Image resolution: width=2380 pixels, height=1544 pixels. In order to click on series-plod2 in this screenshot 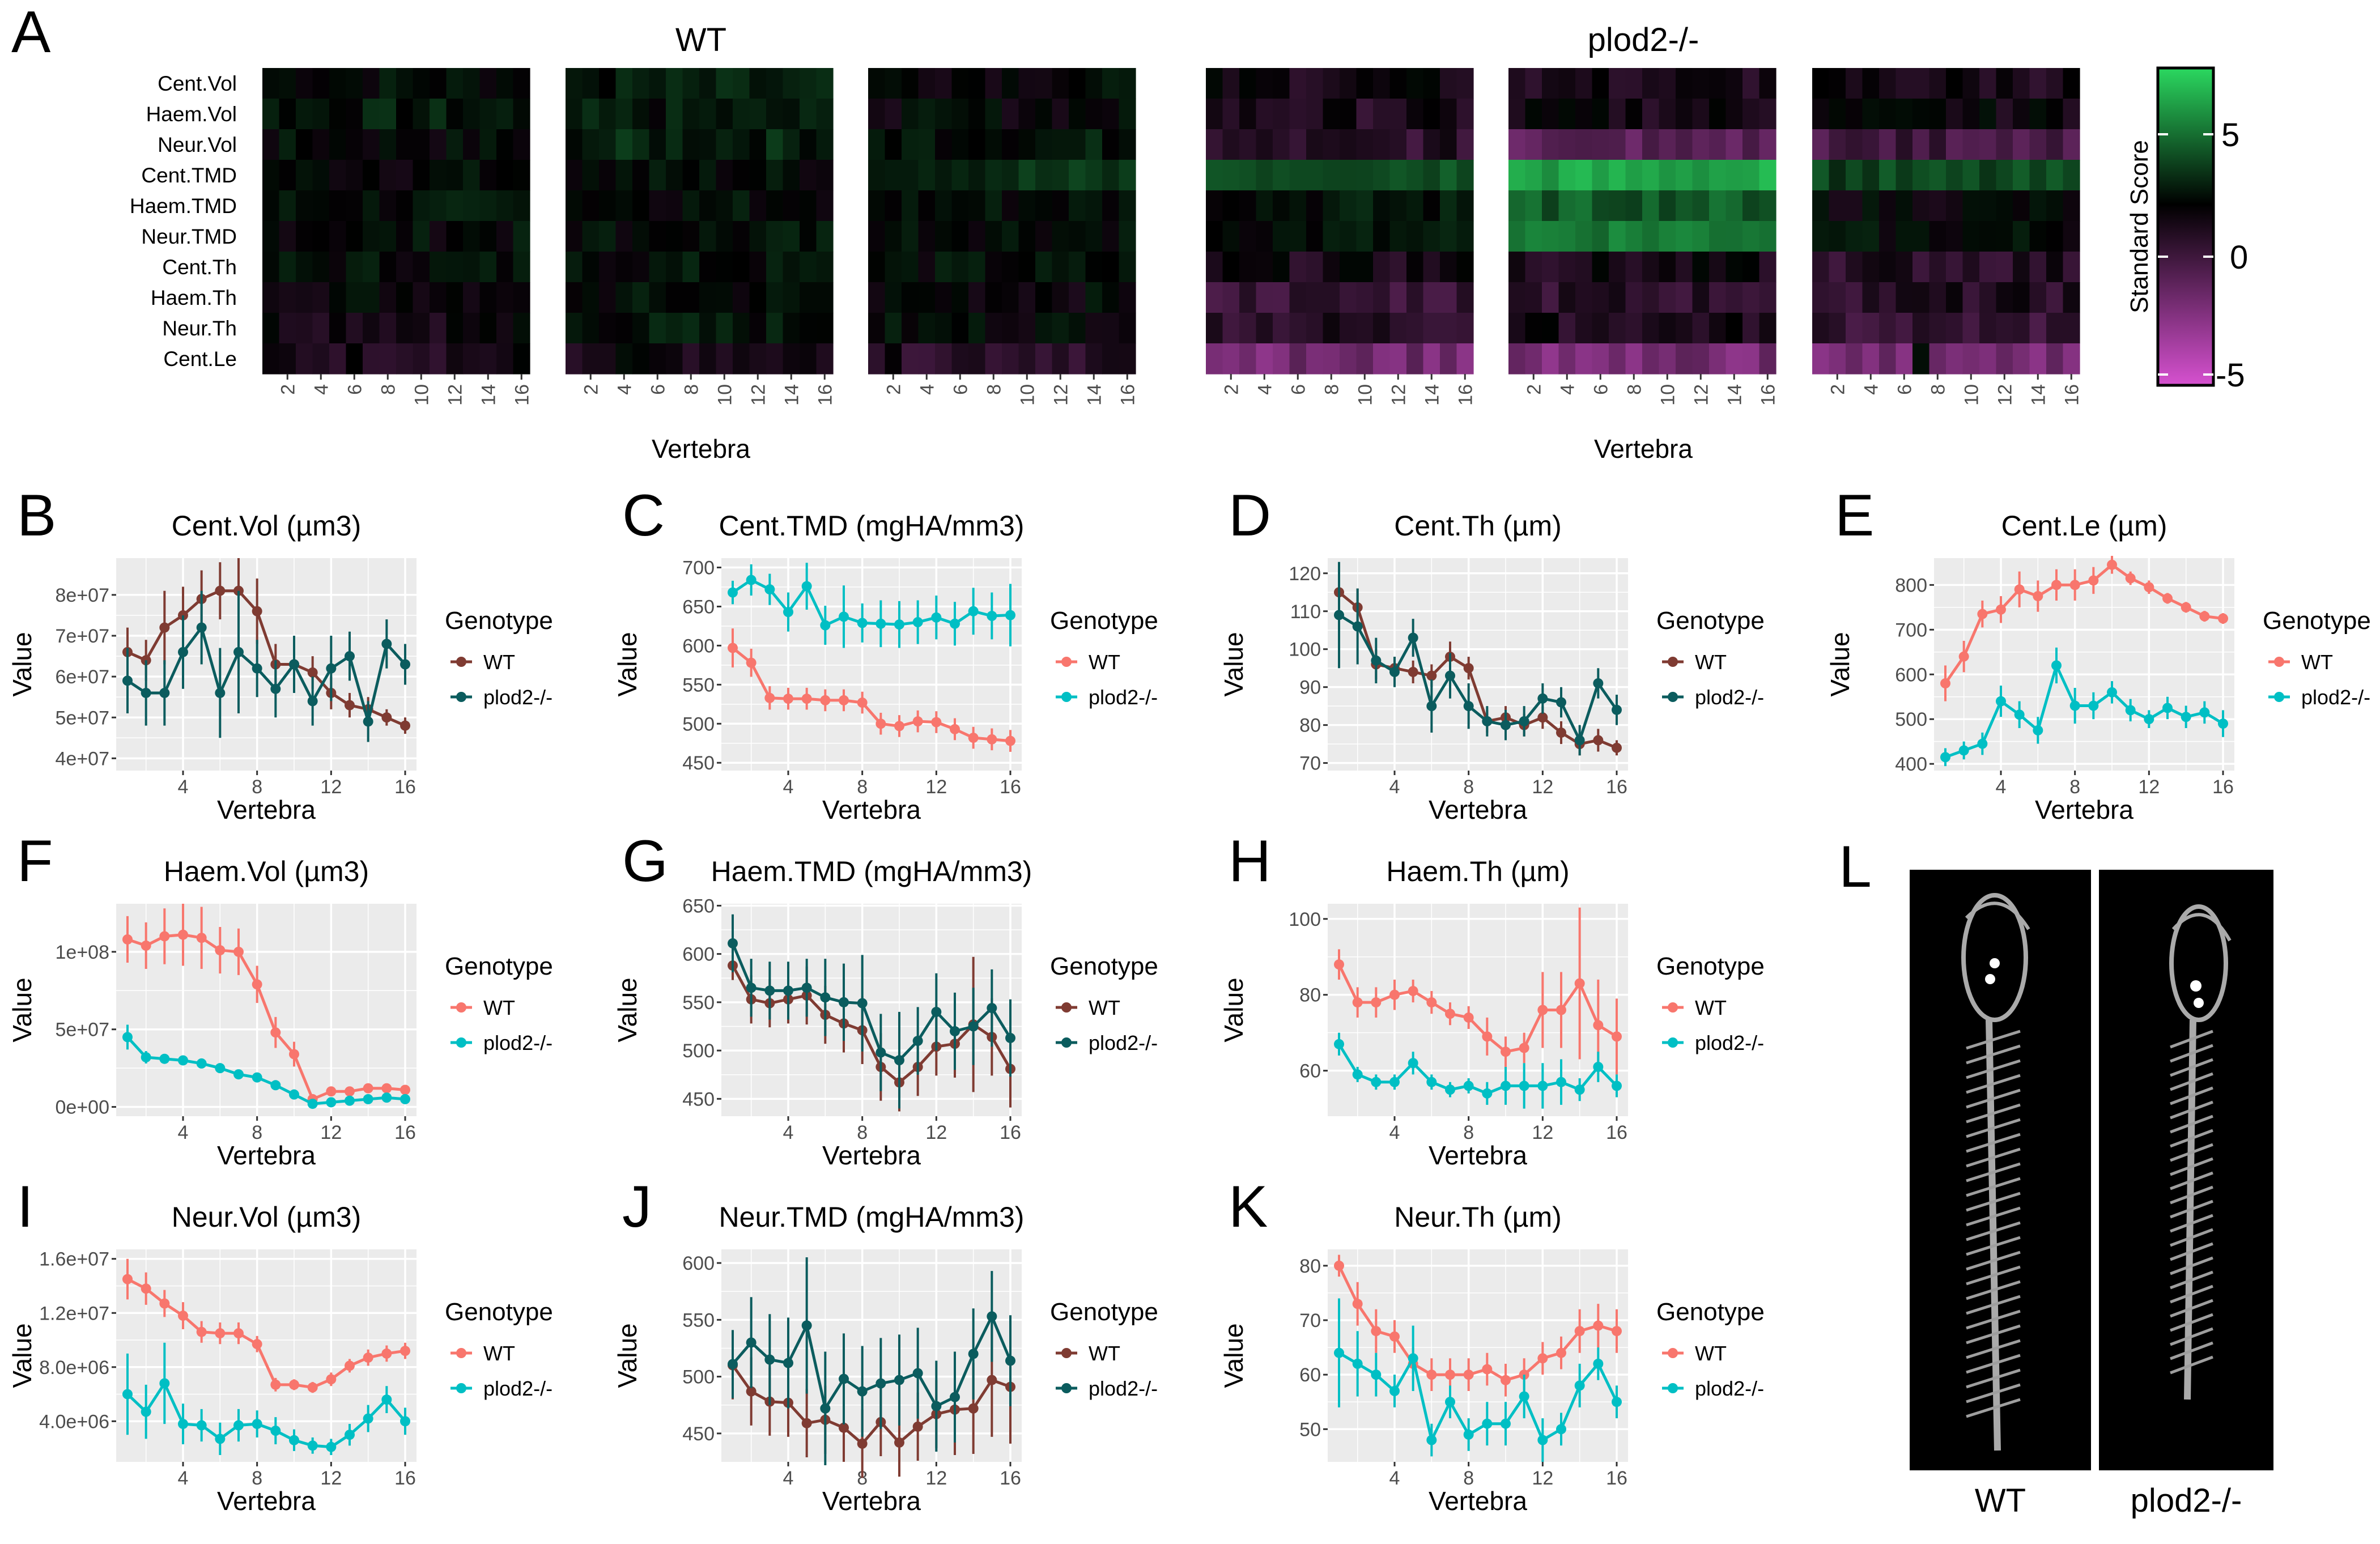, I will do `click(2084, 707)`.